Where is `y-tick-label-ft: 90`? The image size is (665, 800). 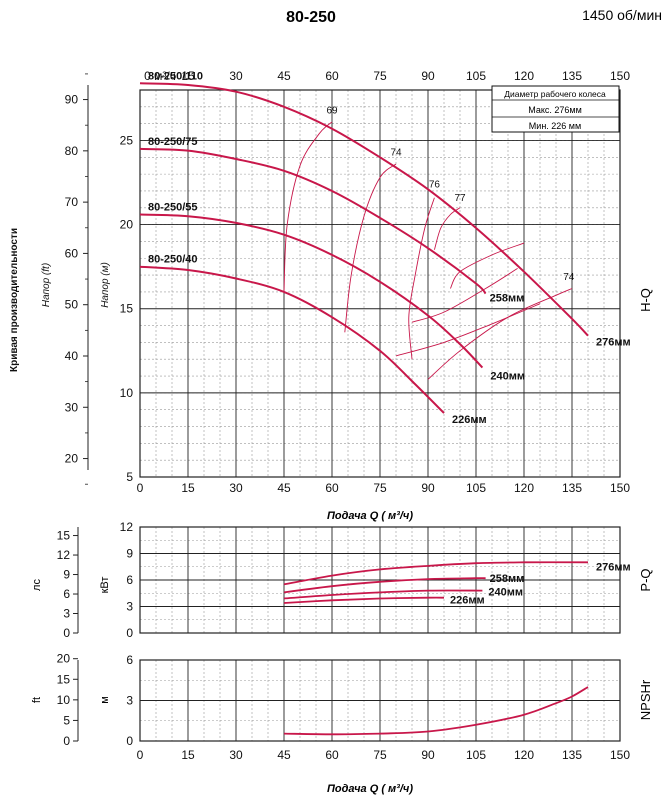 y-tick-label-ft: 90 is located at coordinates (72, 100).